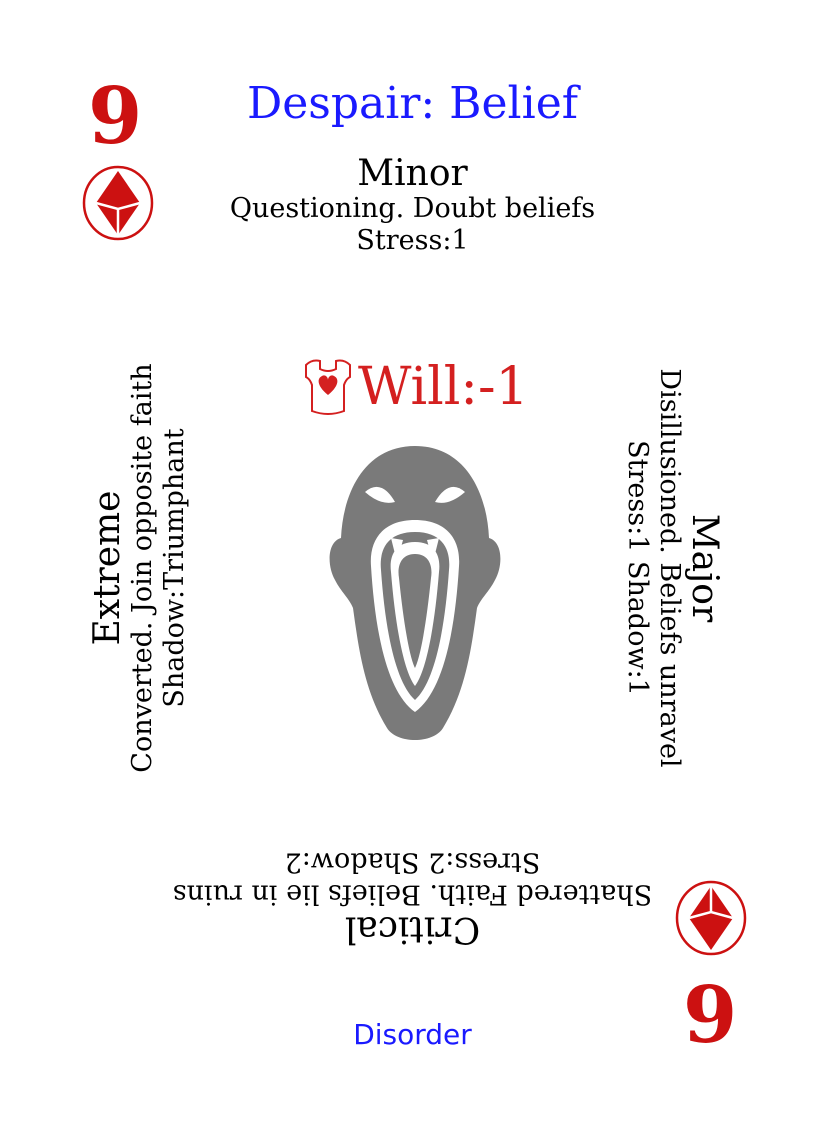 Image resolution: width=825 pixels, height=1125 pixels. I want to click on major-heading: Major, so click(704, 568).